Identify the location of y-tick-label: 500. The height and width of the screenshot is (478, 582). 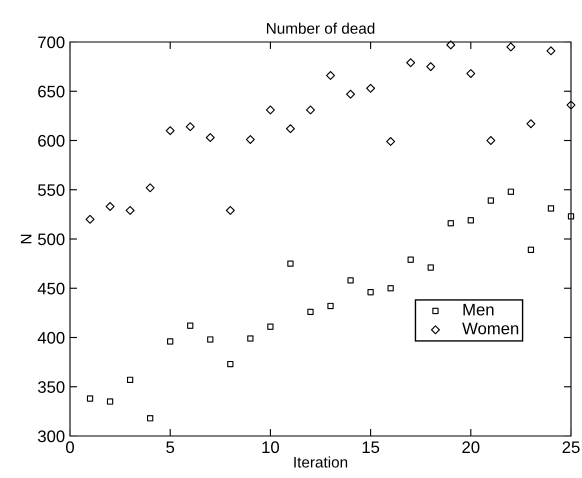
(51, 239).